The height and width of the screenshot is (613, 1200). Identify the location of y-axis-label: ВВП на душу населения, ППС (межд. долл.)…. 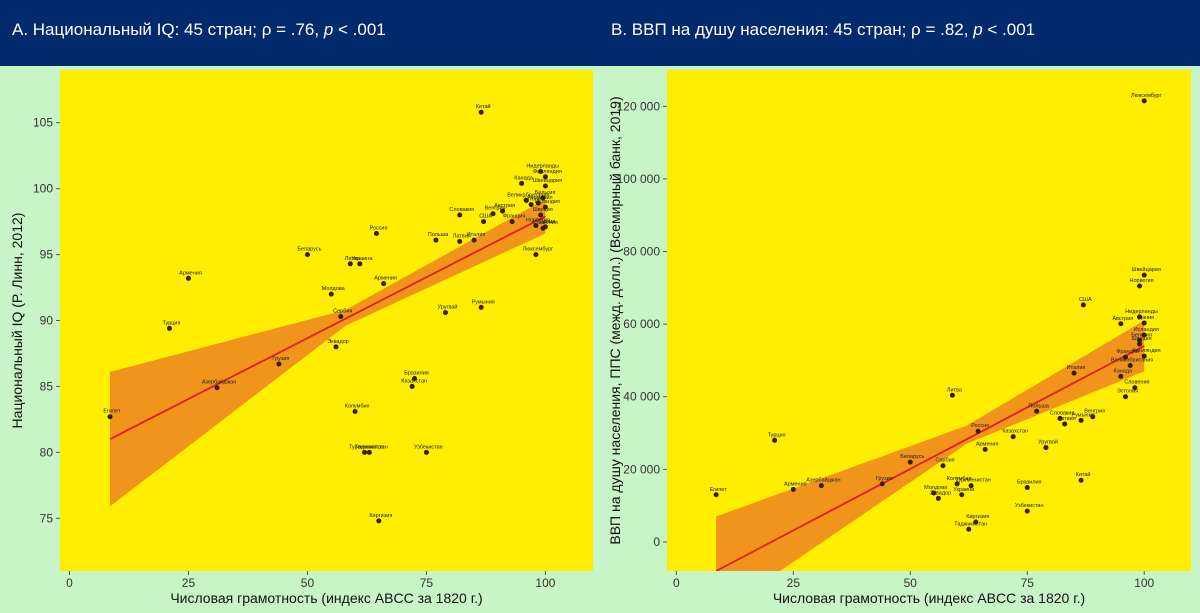
(615, 320).